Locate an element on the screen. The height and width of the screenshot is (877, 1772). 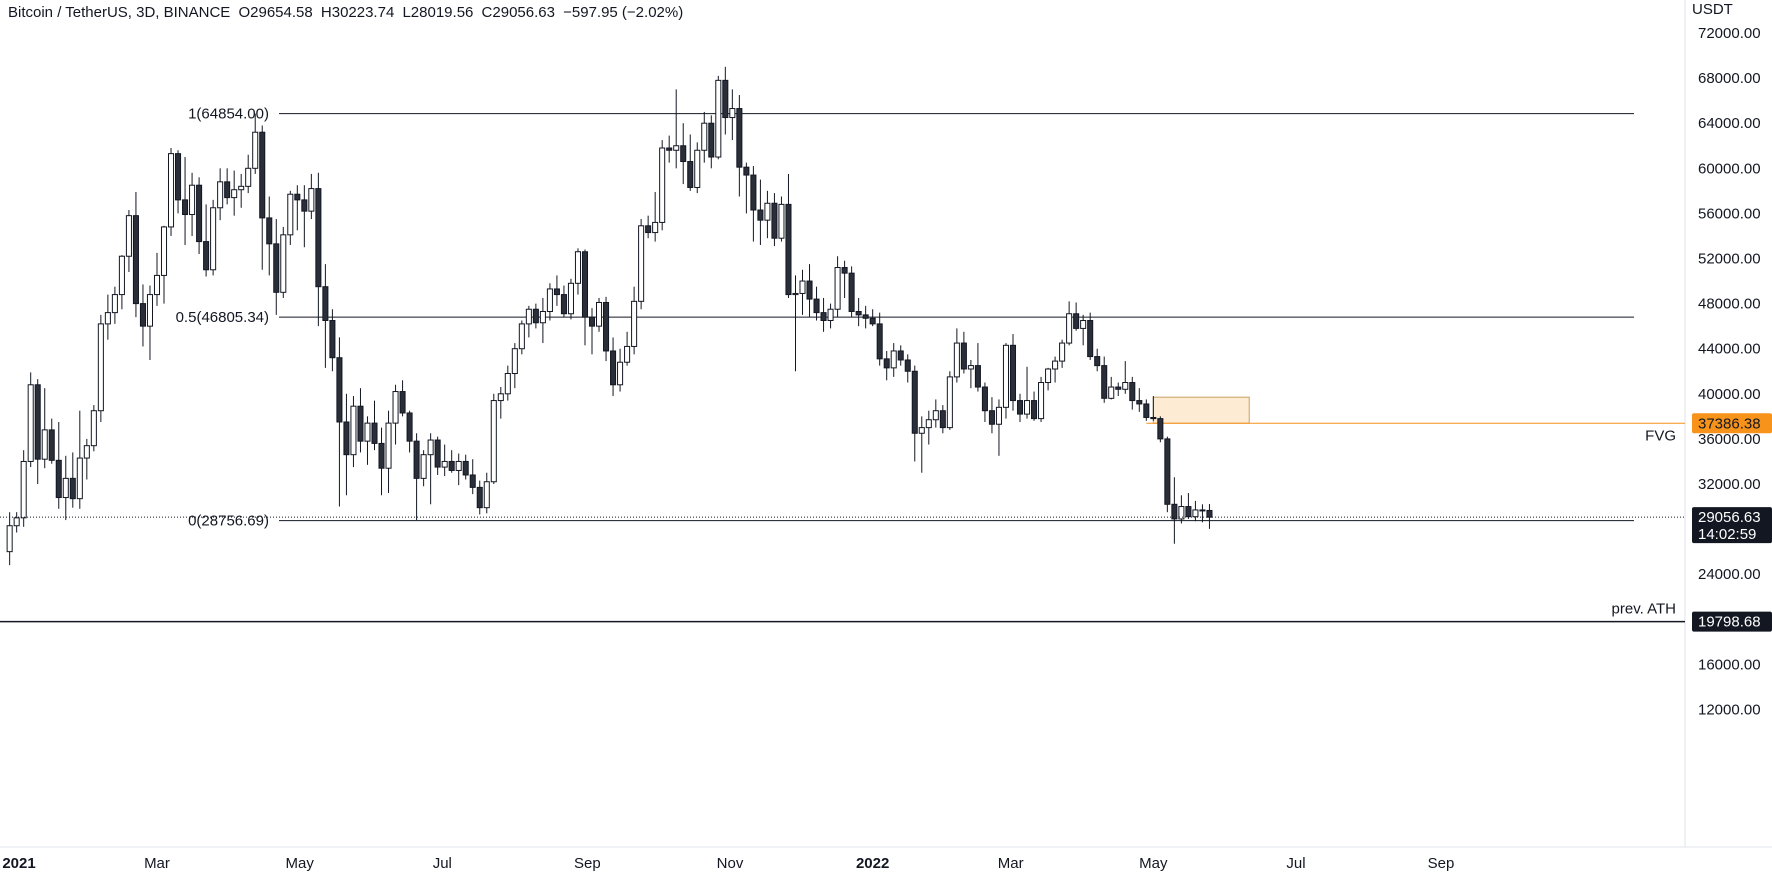
price-tick-label: 16000.00 is located at coordinates (1729, 664).